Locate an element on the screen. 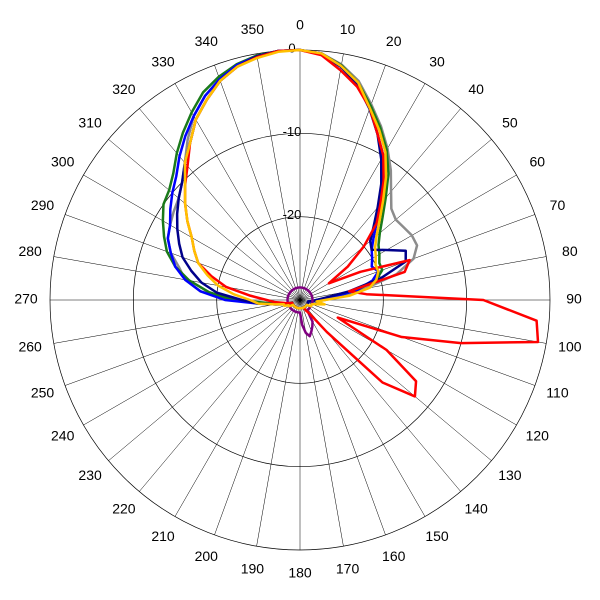 The width and height of the screenshot is (600, 600). angle-label: 100 is located at coordinates (570, 346).